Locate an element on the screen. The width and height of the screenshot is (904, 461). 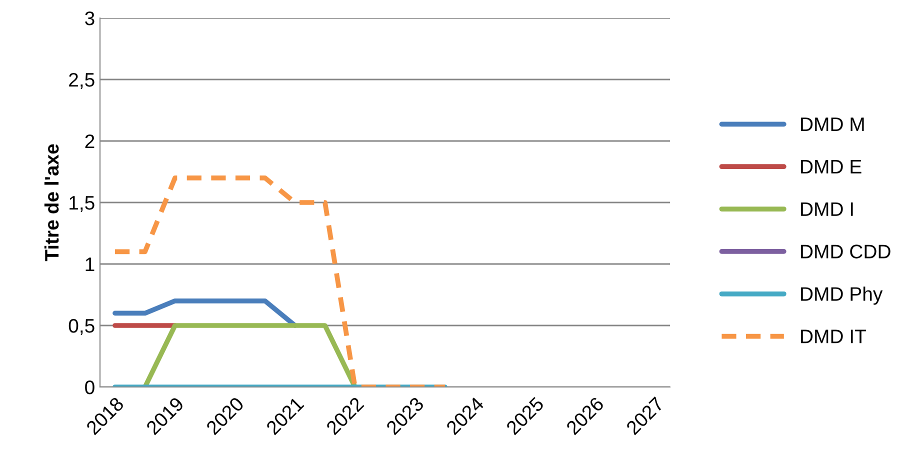
legend-label: DMD M is located at coordinates (832, 124).